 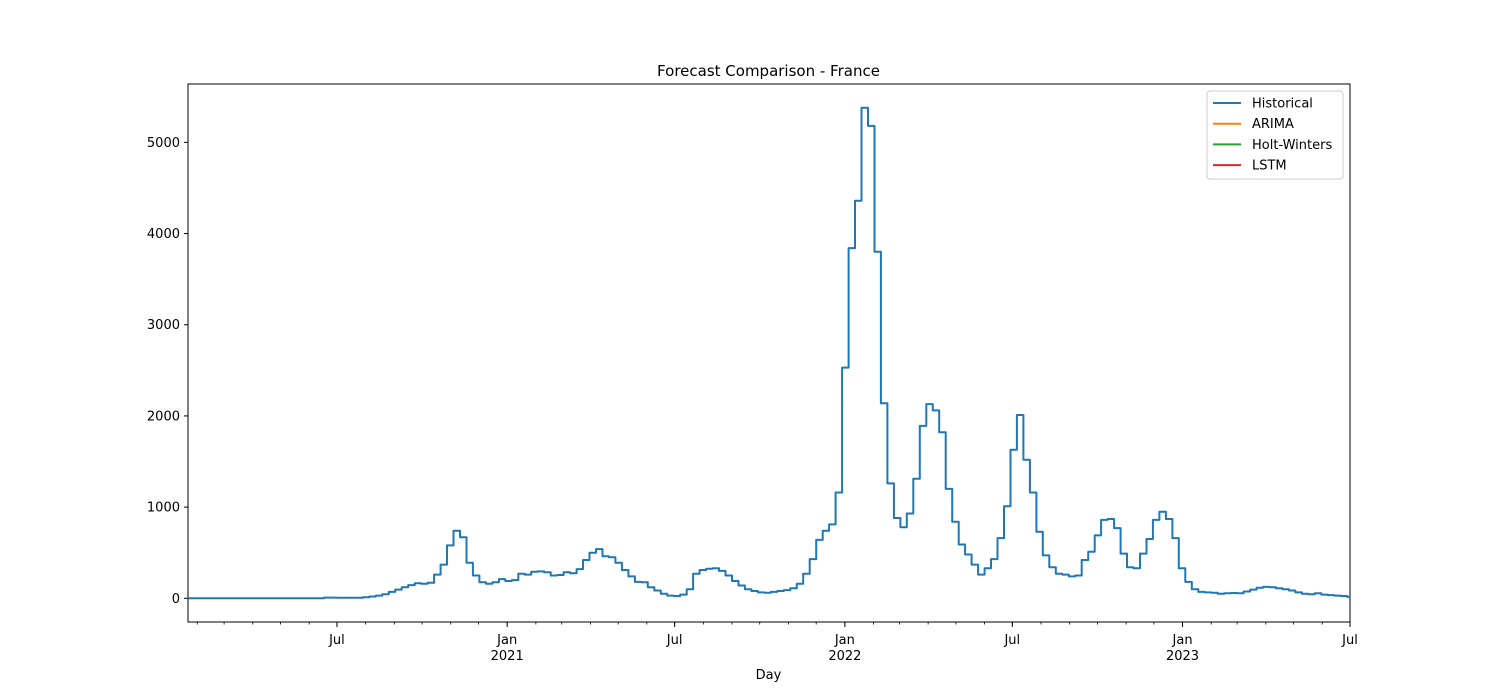 I want to click on y-tick-label: 3000, so click(x=163, y=325).